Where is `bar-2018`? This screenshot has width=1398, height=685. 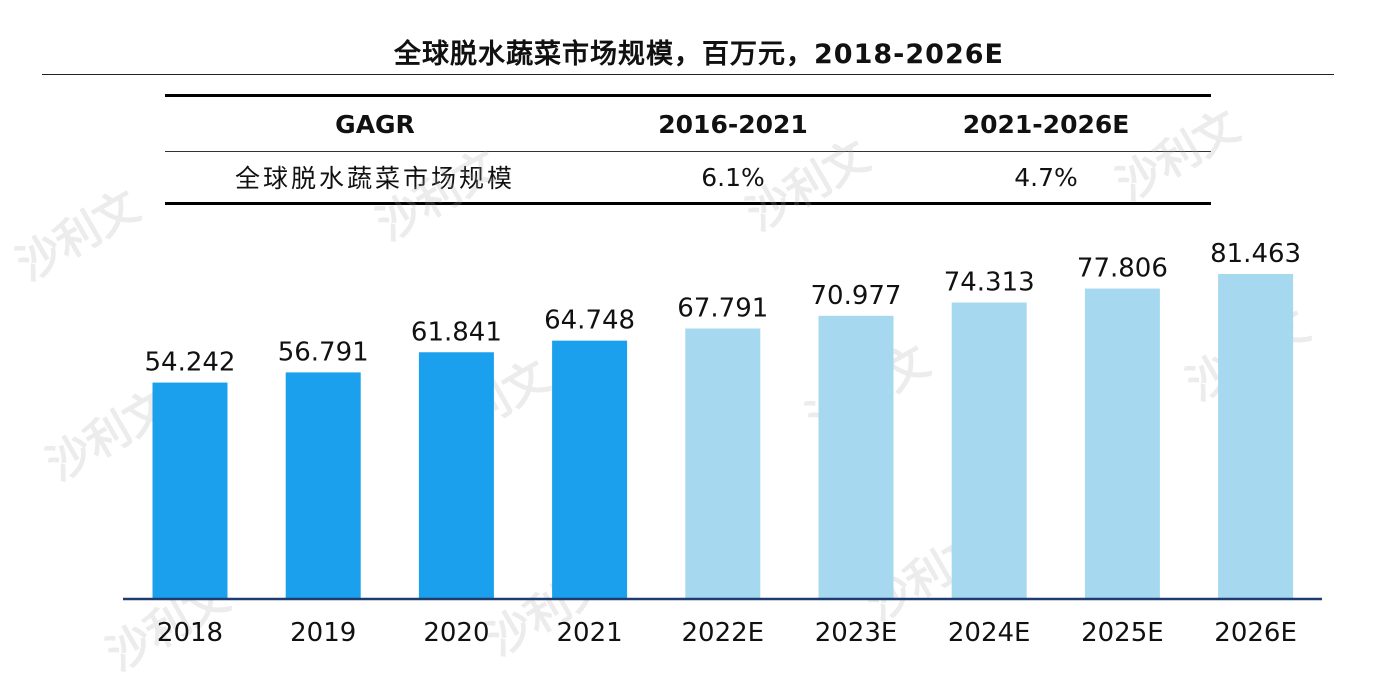
bar-2018 is located at coordinates (190, 490).